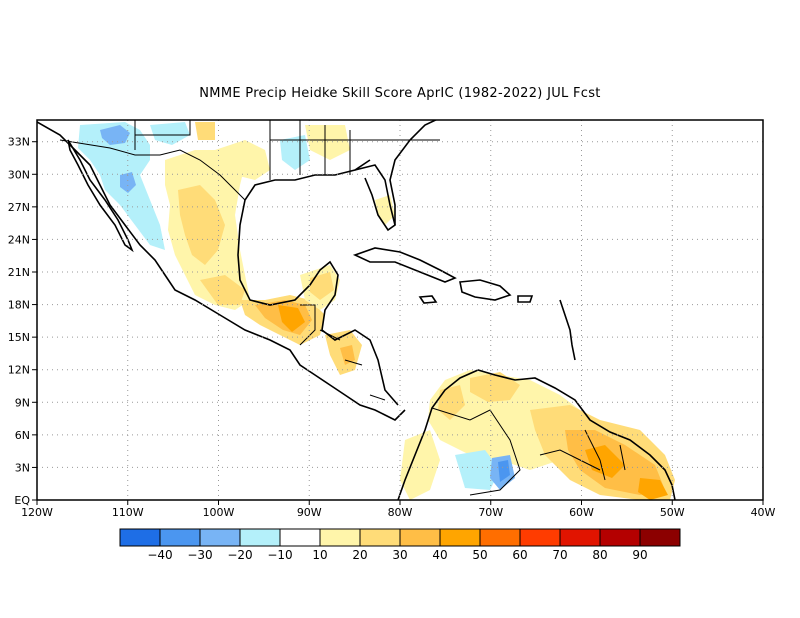 Image resolution: width=800 pixels, height=618 pixels. What do you see at coordinates (19, 370) in the screenshot?
I see `y-tick-label: 12N` at bounding box center [19, 370].